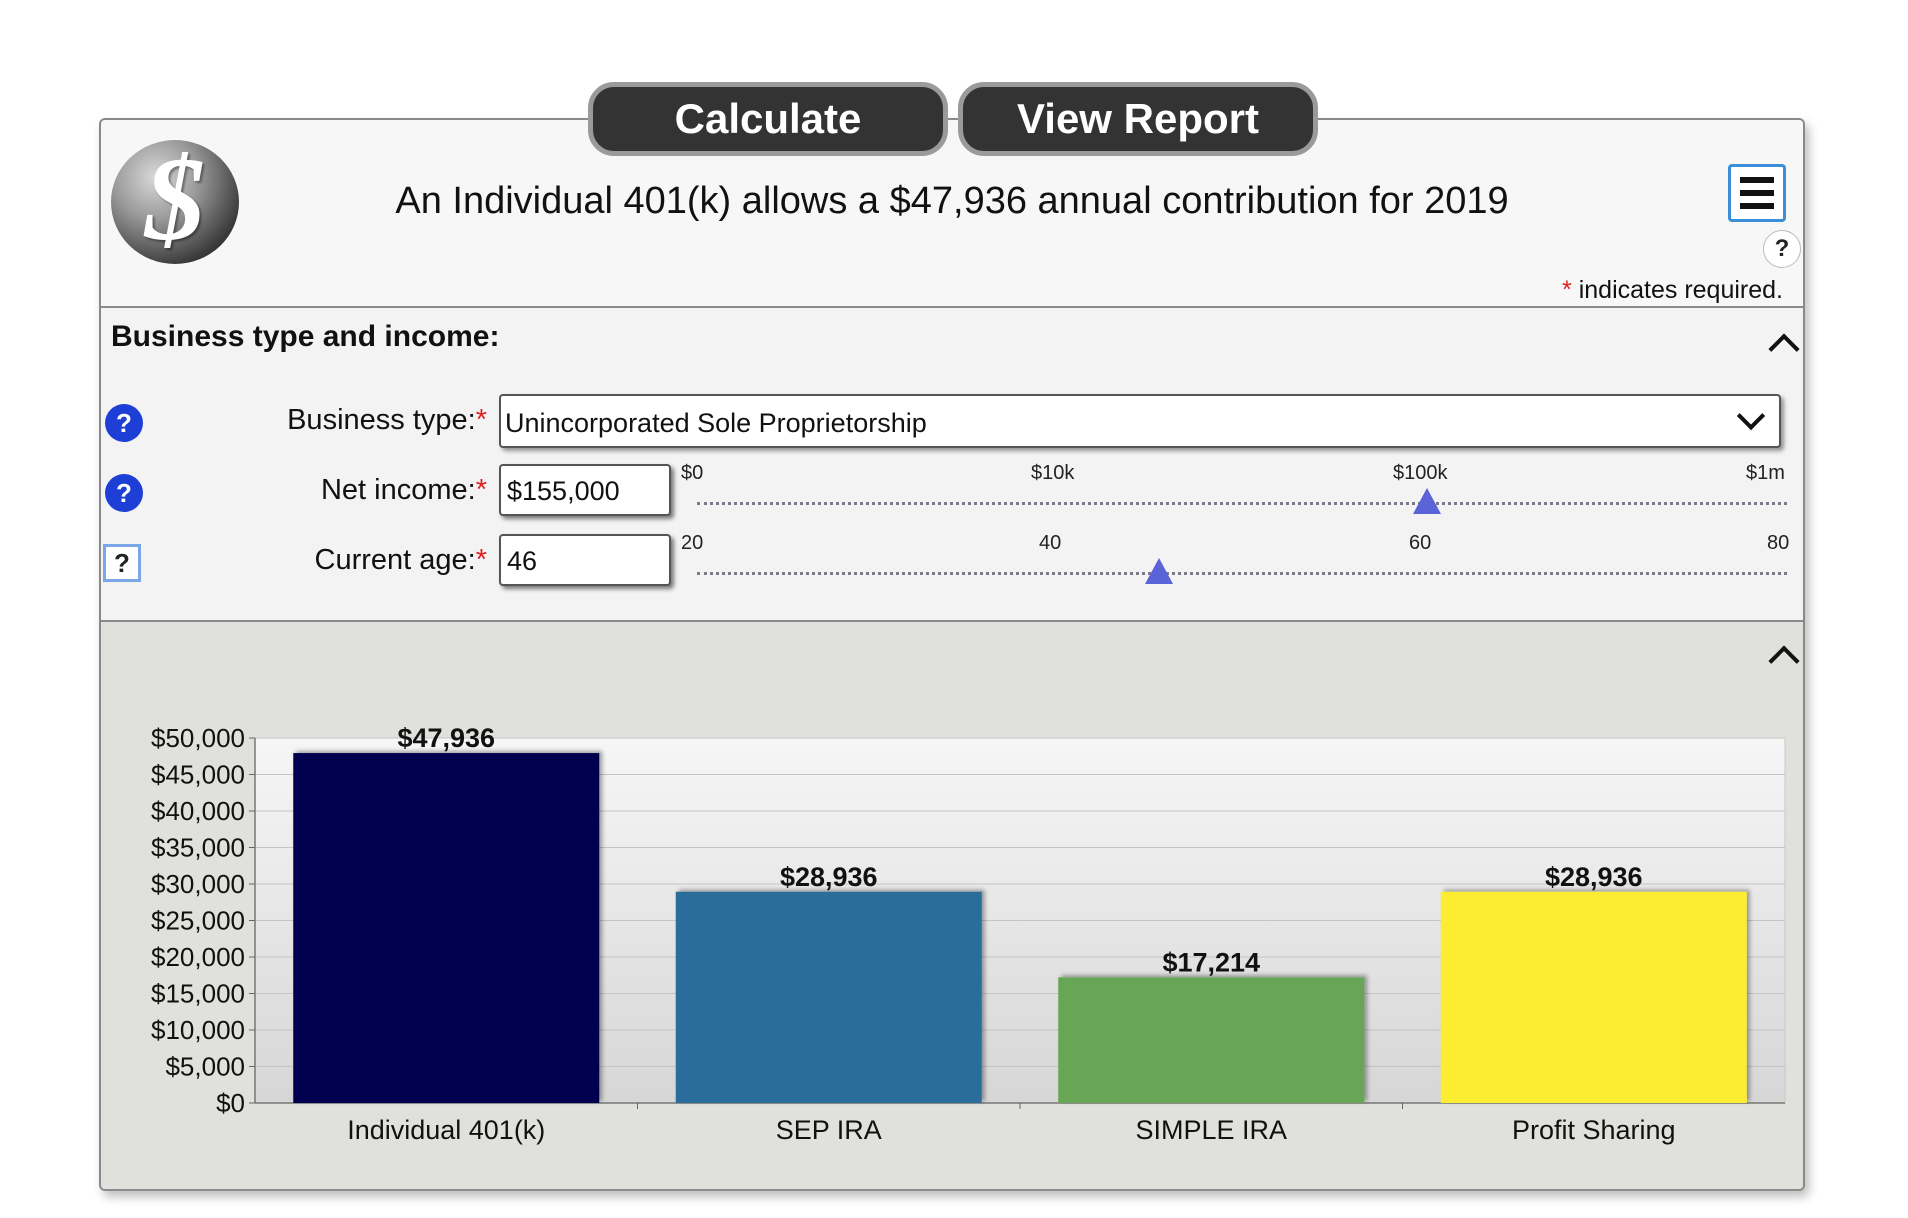 The height and width of the screenshot is (1218, 1908). Describe the element at coordinates (1420, 543) in the screenshot. I see `age-tick: 60` at that location.